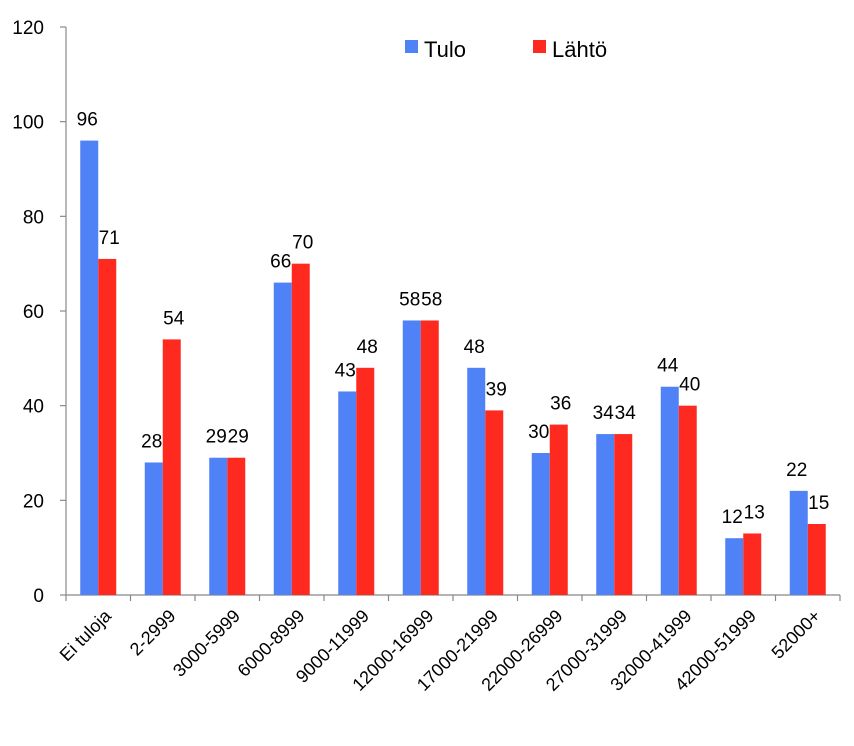 This screenshot has height=746, width=854. I want to click on data-label-tulo: 43, so click(345, 370).